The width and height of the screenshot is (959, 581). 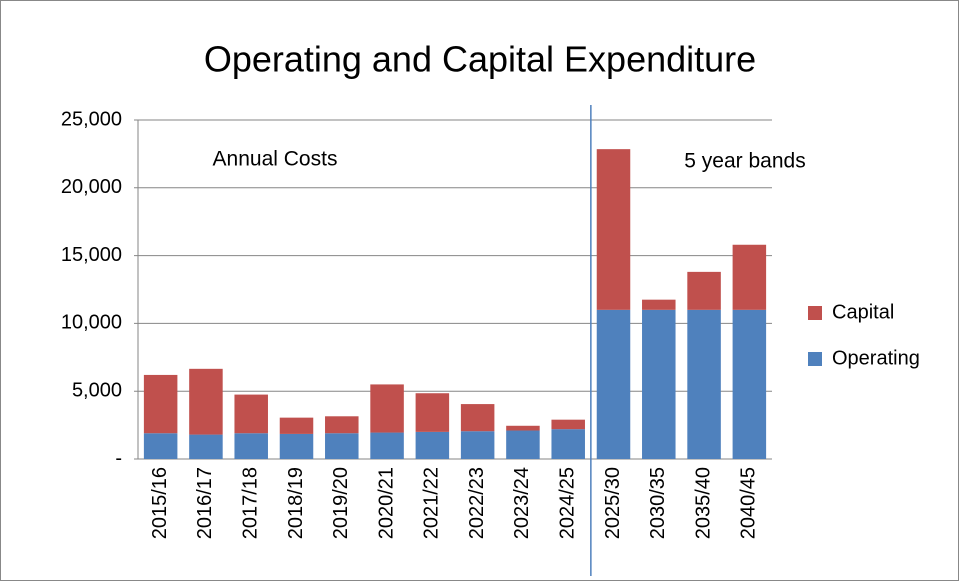 What do you see at coordinates (296, 503) in the screenshot?
I see `x-tick-label: 2018/19` at bounding box center [296, 503].